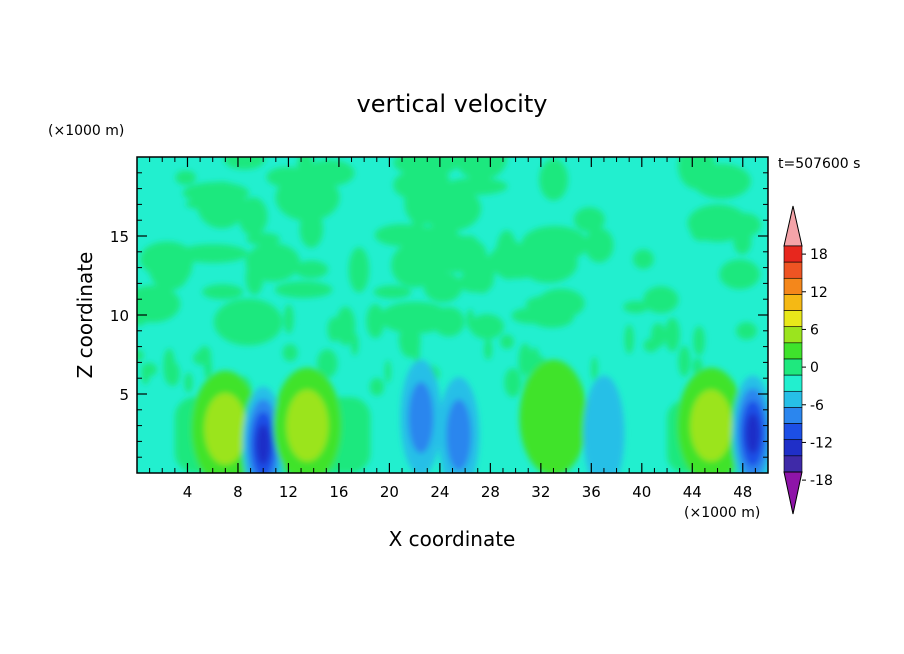 The width and height of the screenshot is (904, 654). I want to click on colorbar-under-arrow, so click(793, 493).